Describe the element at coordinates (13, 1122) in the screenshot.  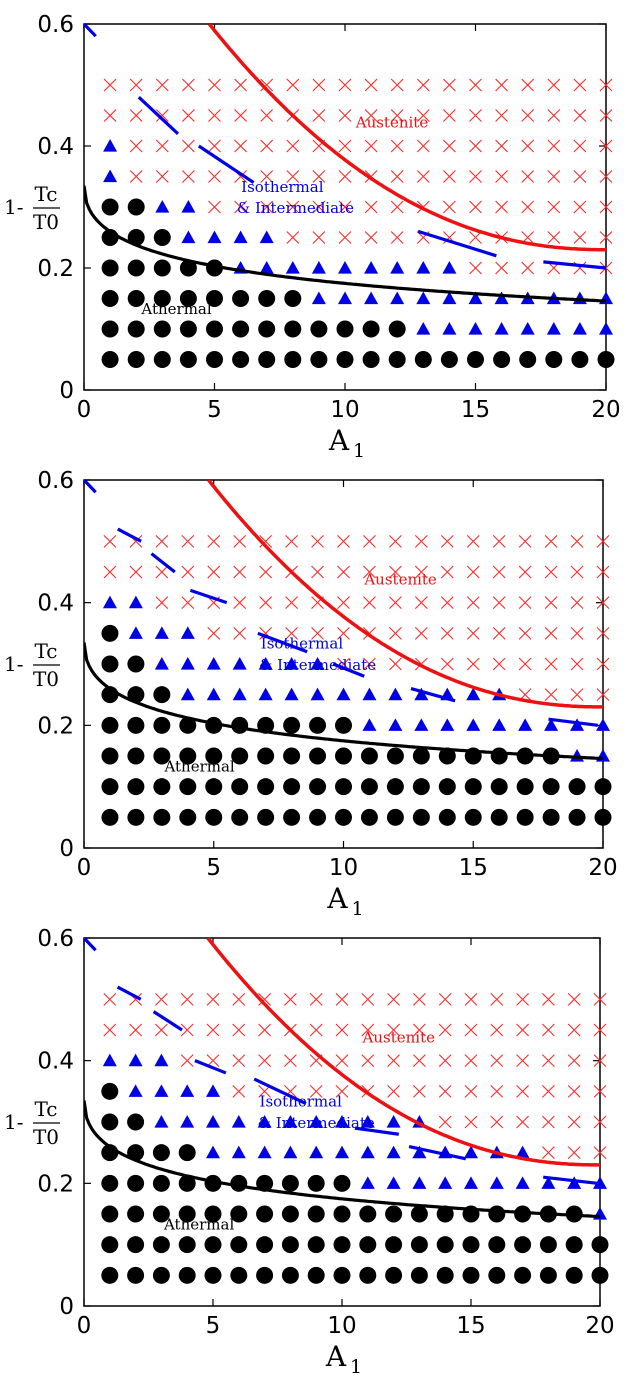
I see `y-axis-label-prefix: 1-` at that location.